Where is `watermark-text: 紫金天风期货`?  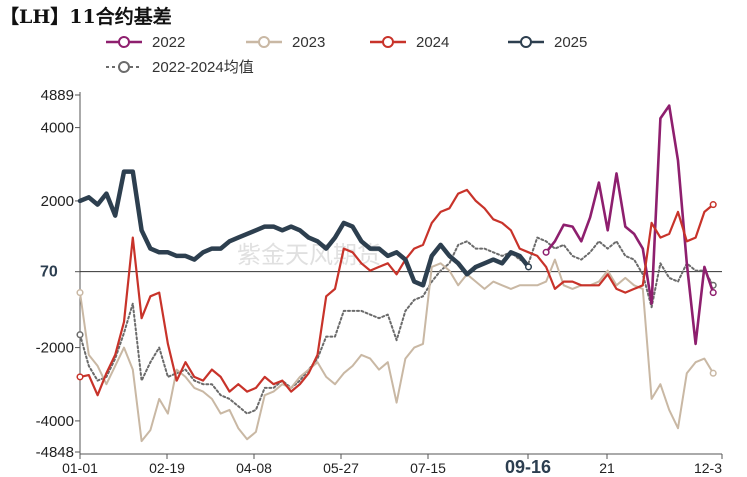 watermark-text: 紫金天风期货 is located at coordinates (309, 255).